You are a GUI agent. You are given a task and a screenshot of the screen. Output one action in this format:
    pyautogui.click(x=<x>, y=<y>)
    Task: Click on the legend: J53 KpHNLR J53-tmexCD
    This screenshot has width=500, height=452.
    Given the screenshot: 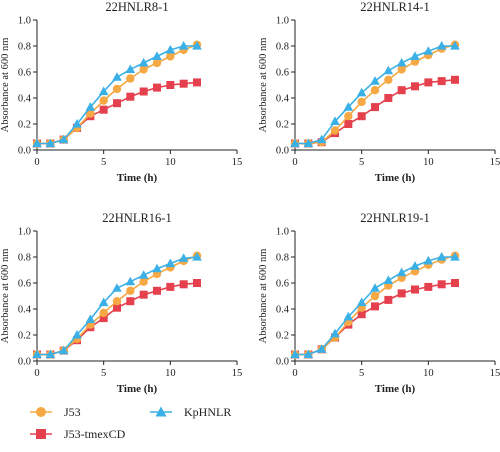 What is the action you would take?
    pyautogui.click(x=180, y=427)
    